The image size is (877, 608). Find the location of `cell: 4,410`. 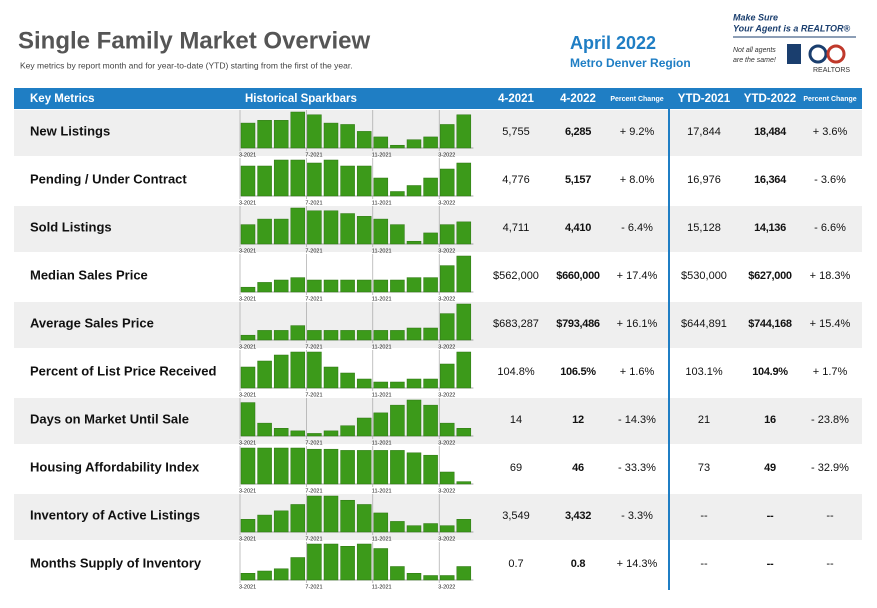

cell: 4,410 is located at coordinates (578, 228).